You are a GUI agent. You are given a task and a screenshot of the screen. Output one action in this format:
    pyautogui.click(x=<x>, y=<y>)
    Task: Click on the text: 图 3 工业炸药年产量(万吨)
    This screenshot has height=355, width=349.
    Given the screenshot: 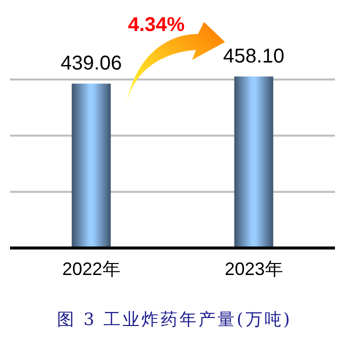 What is the action you would take?
    pyautogui.click(x=174, y=320)
    